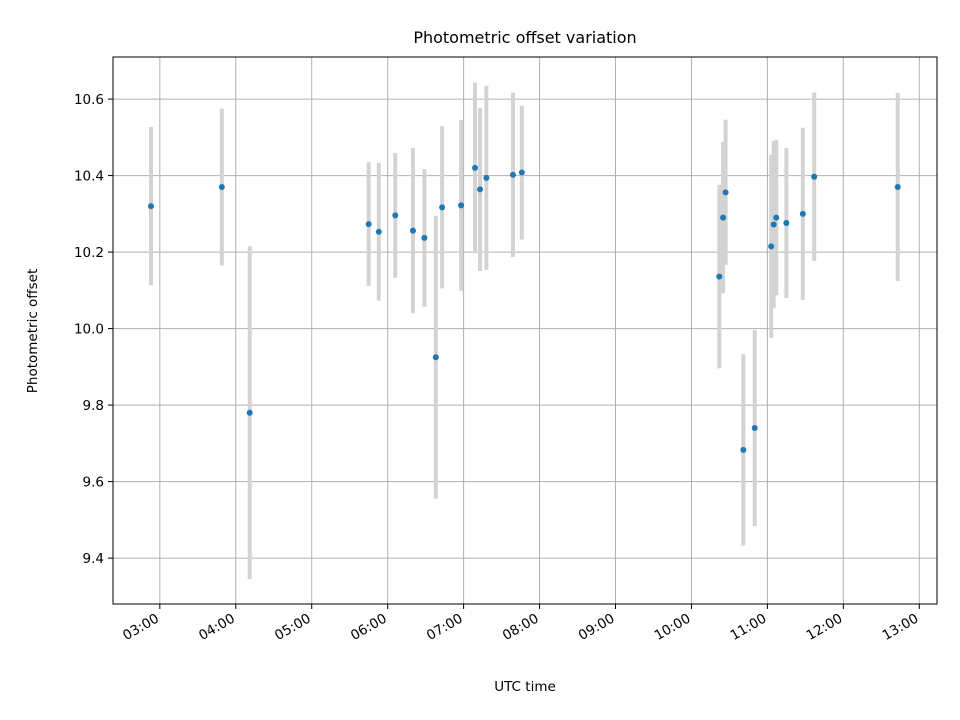 The height and width of the screenshot is (720, 960). Describe the element at coordinates (89, 177) in the screenshot. I see `y-tick-label: 10.4` at that location.